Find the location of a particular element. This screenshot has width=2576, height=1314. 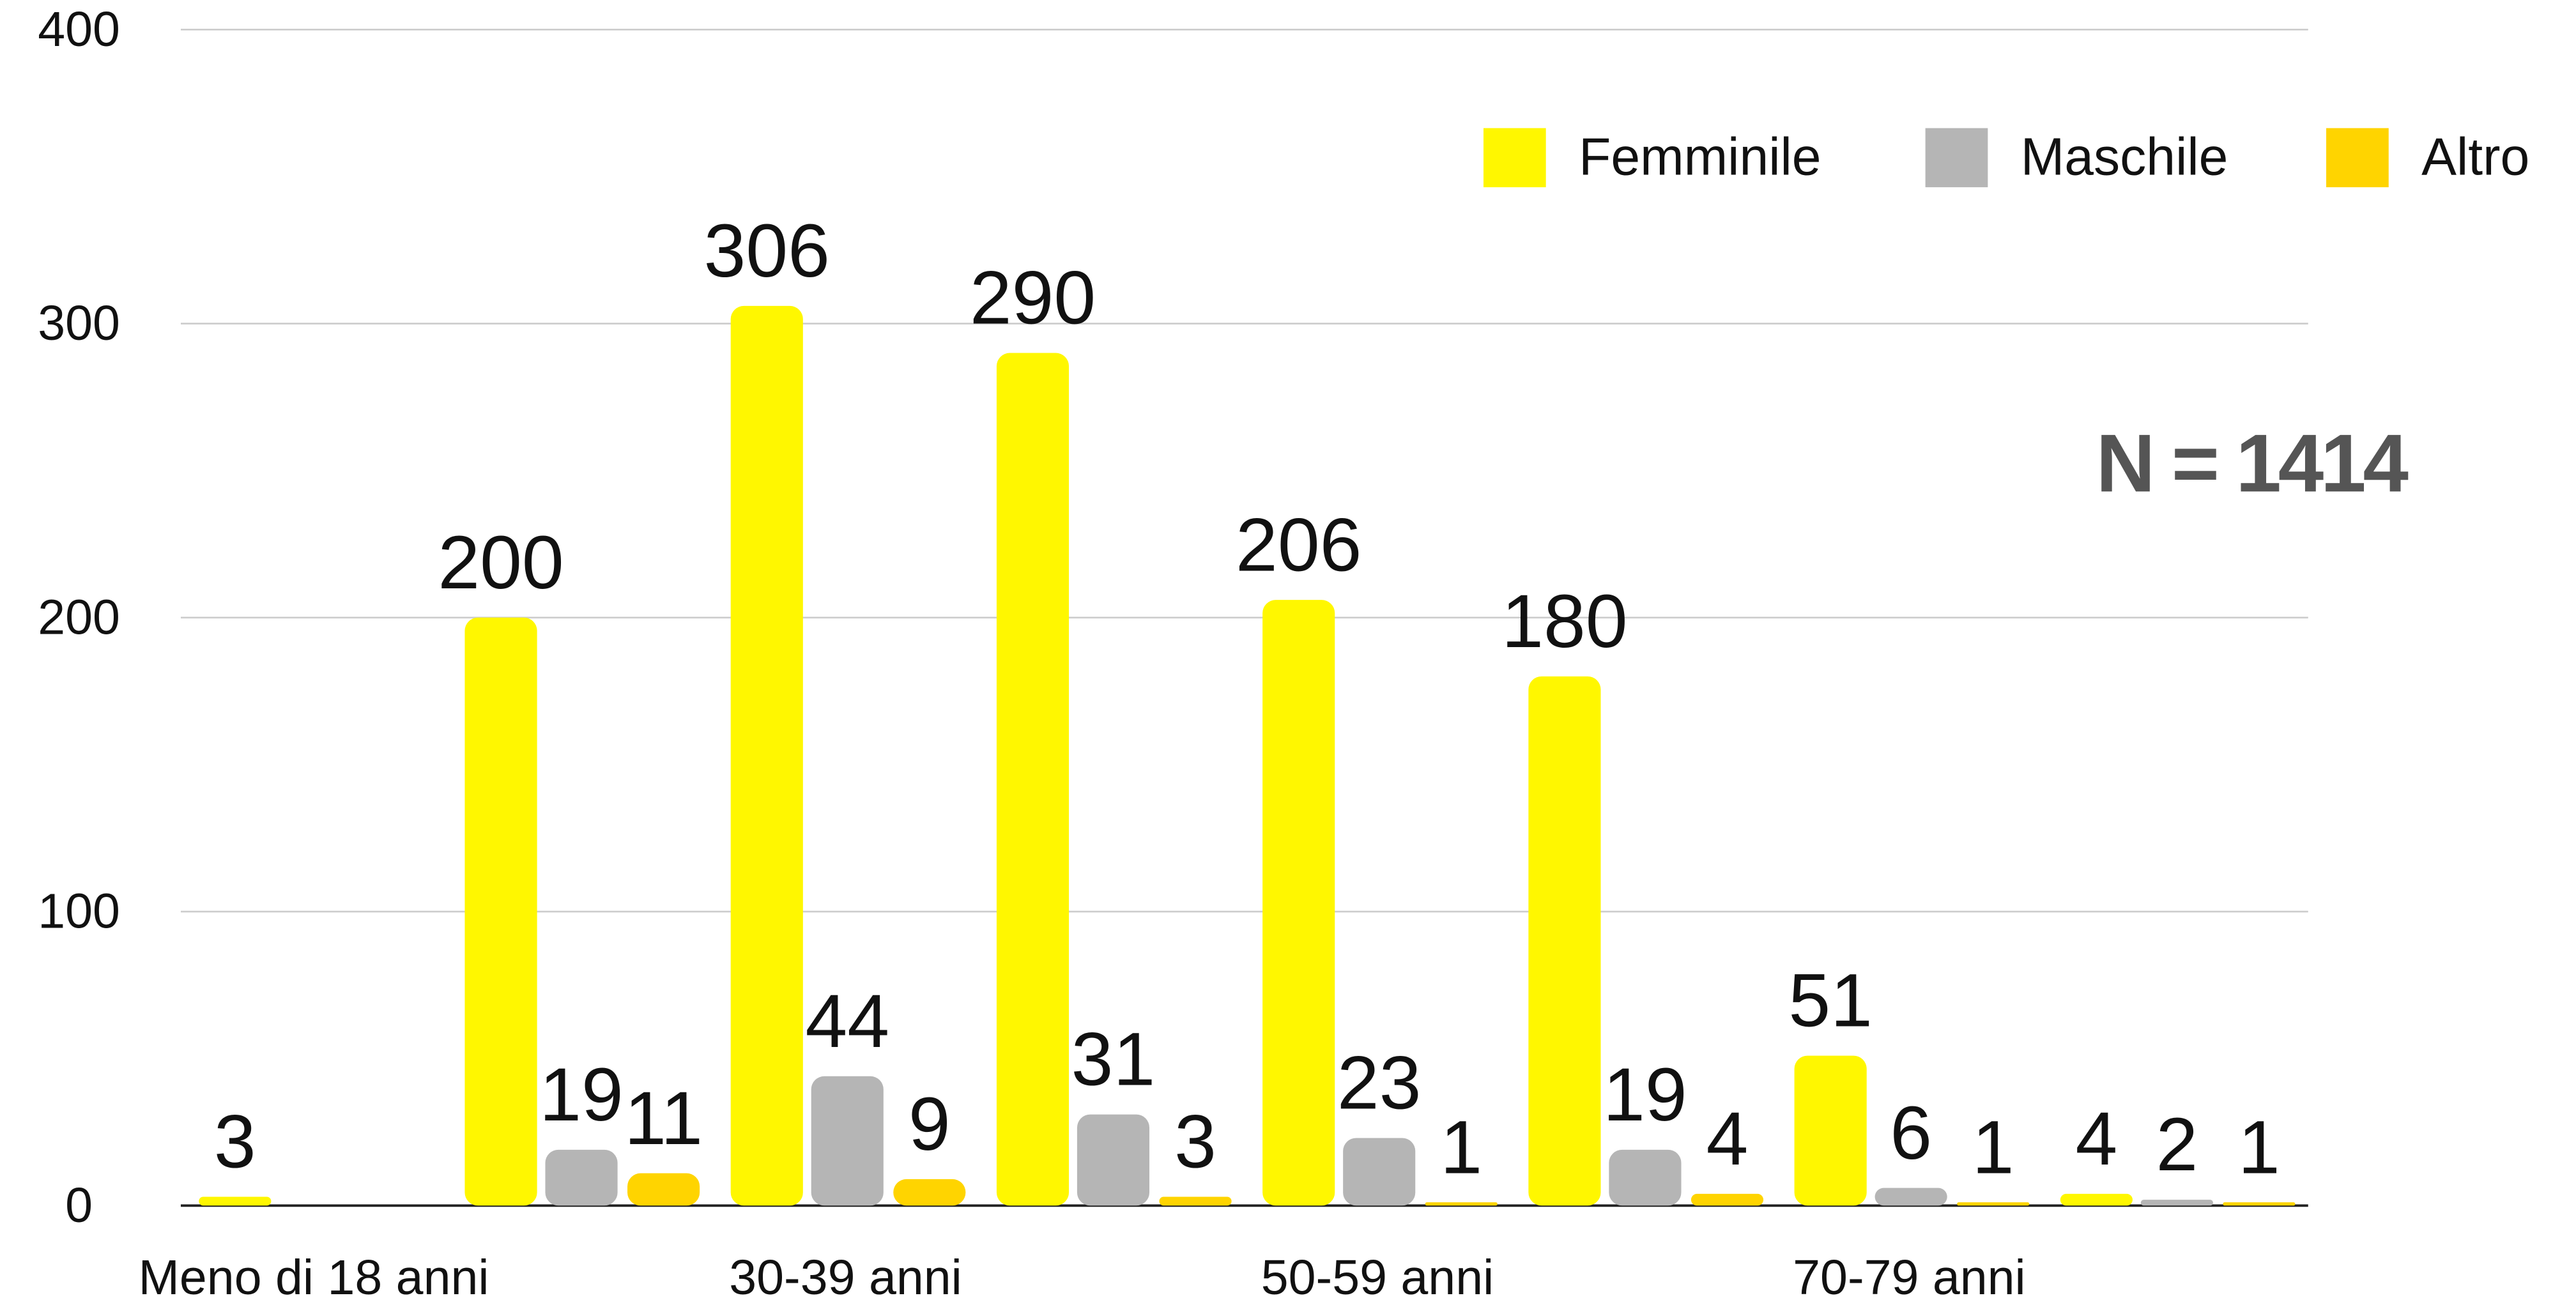

y-tick-label: 200 is located at coordinates (79, 617).